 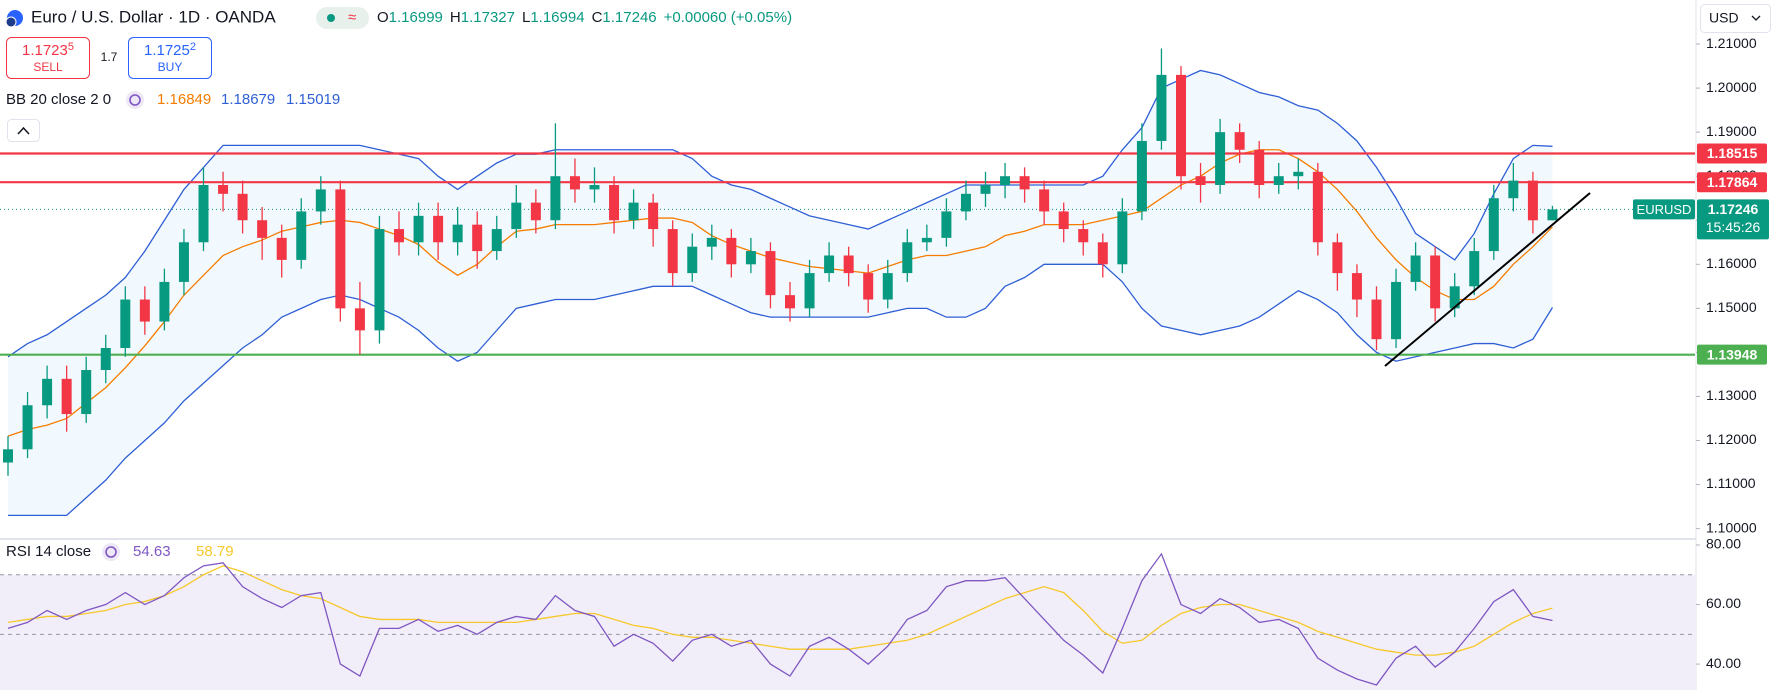 What do you see at coordinates (1733, 209) in the screenshot?
I see `last-price-label: 1.17246` at bounding box center [1733, 209].